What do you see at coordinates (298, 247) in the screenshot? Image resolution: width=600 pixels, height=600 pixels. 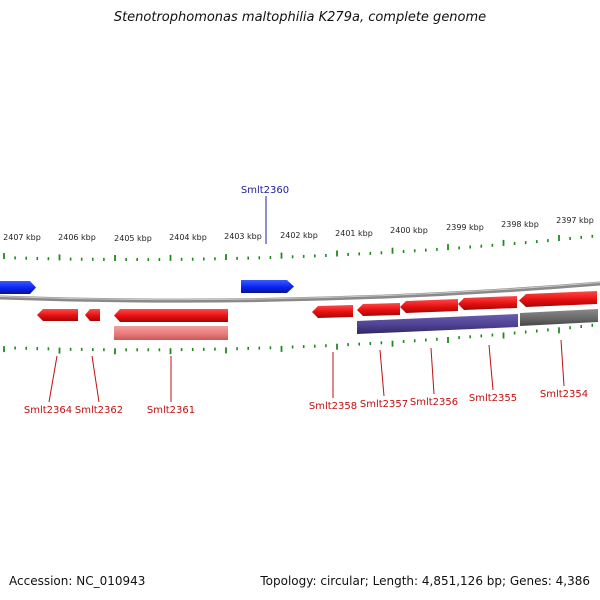 I see `scale-ticks-upper` at bounding box center [298, 247].